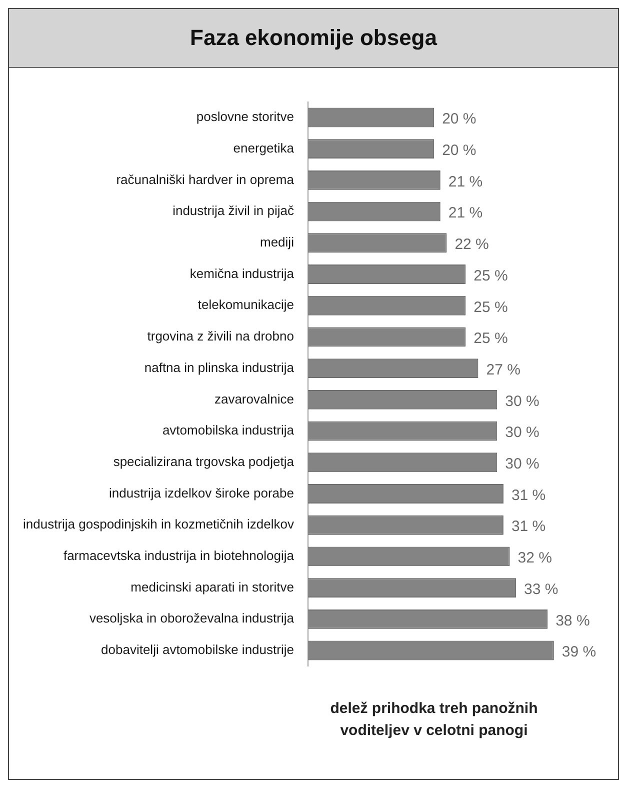 This screenshot has height=790, width=629. Describe the element at coordinates (579, 652) in the screenshot. I see `data-label: 39 %` at that location.